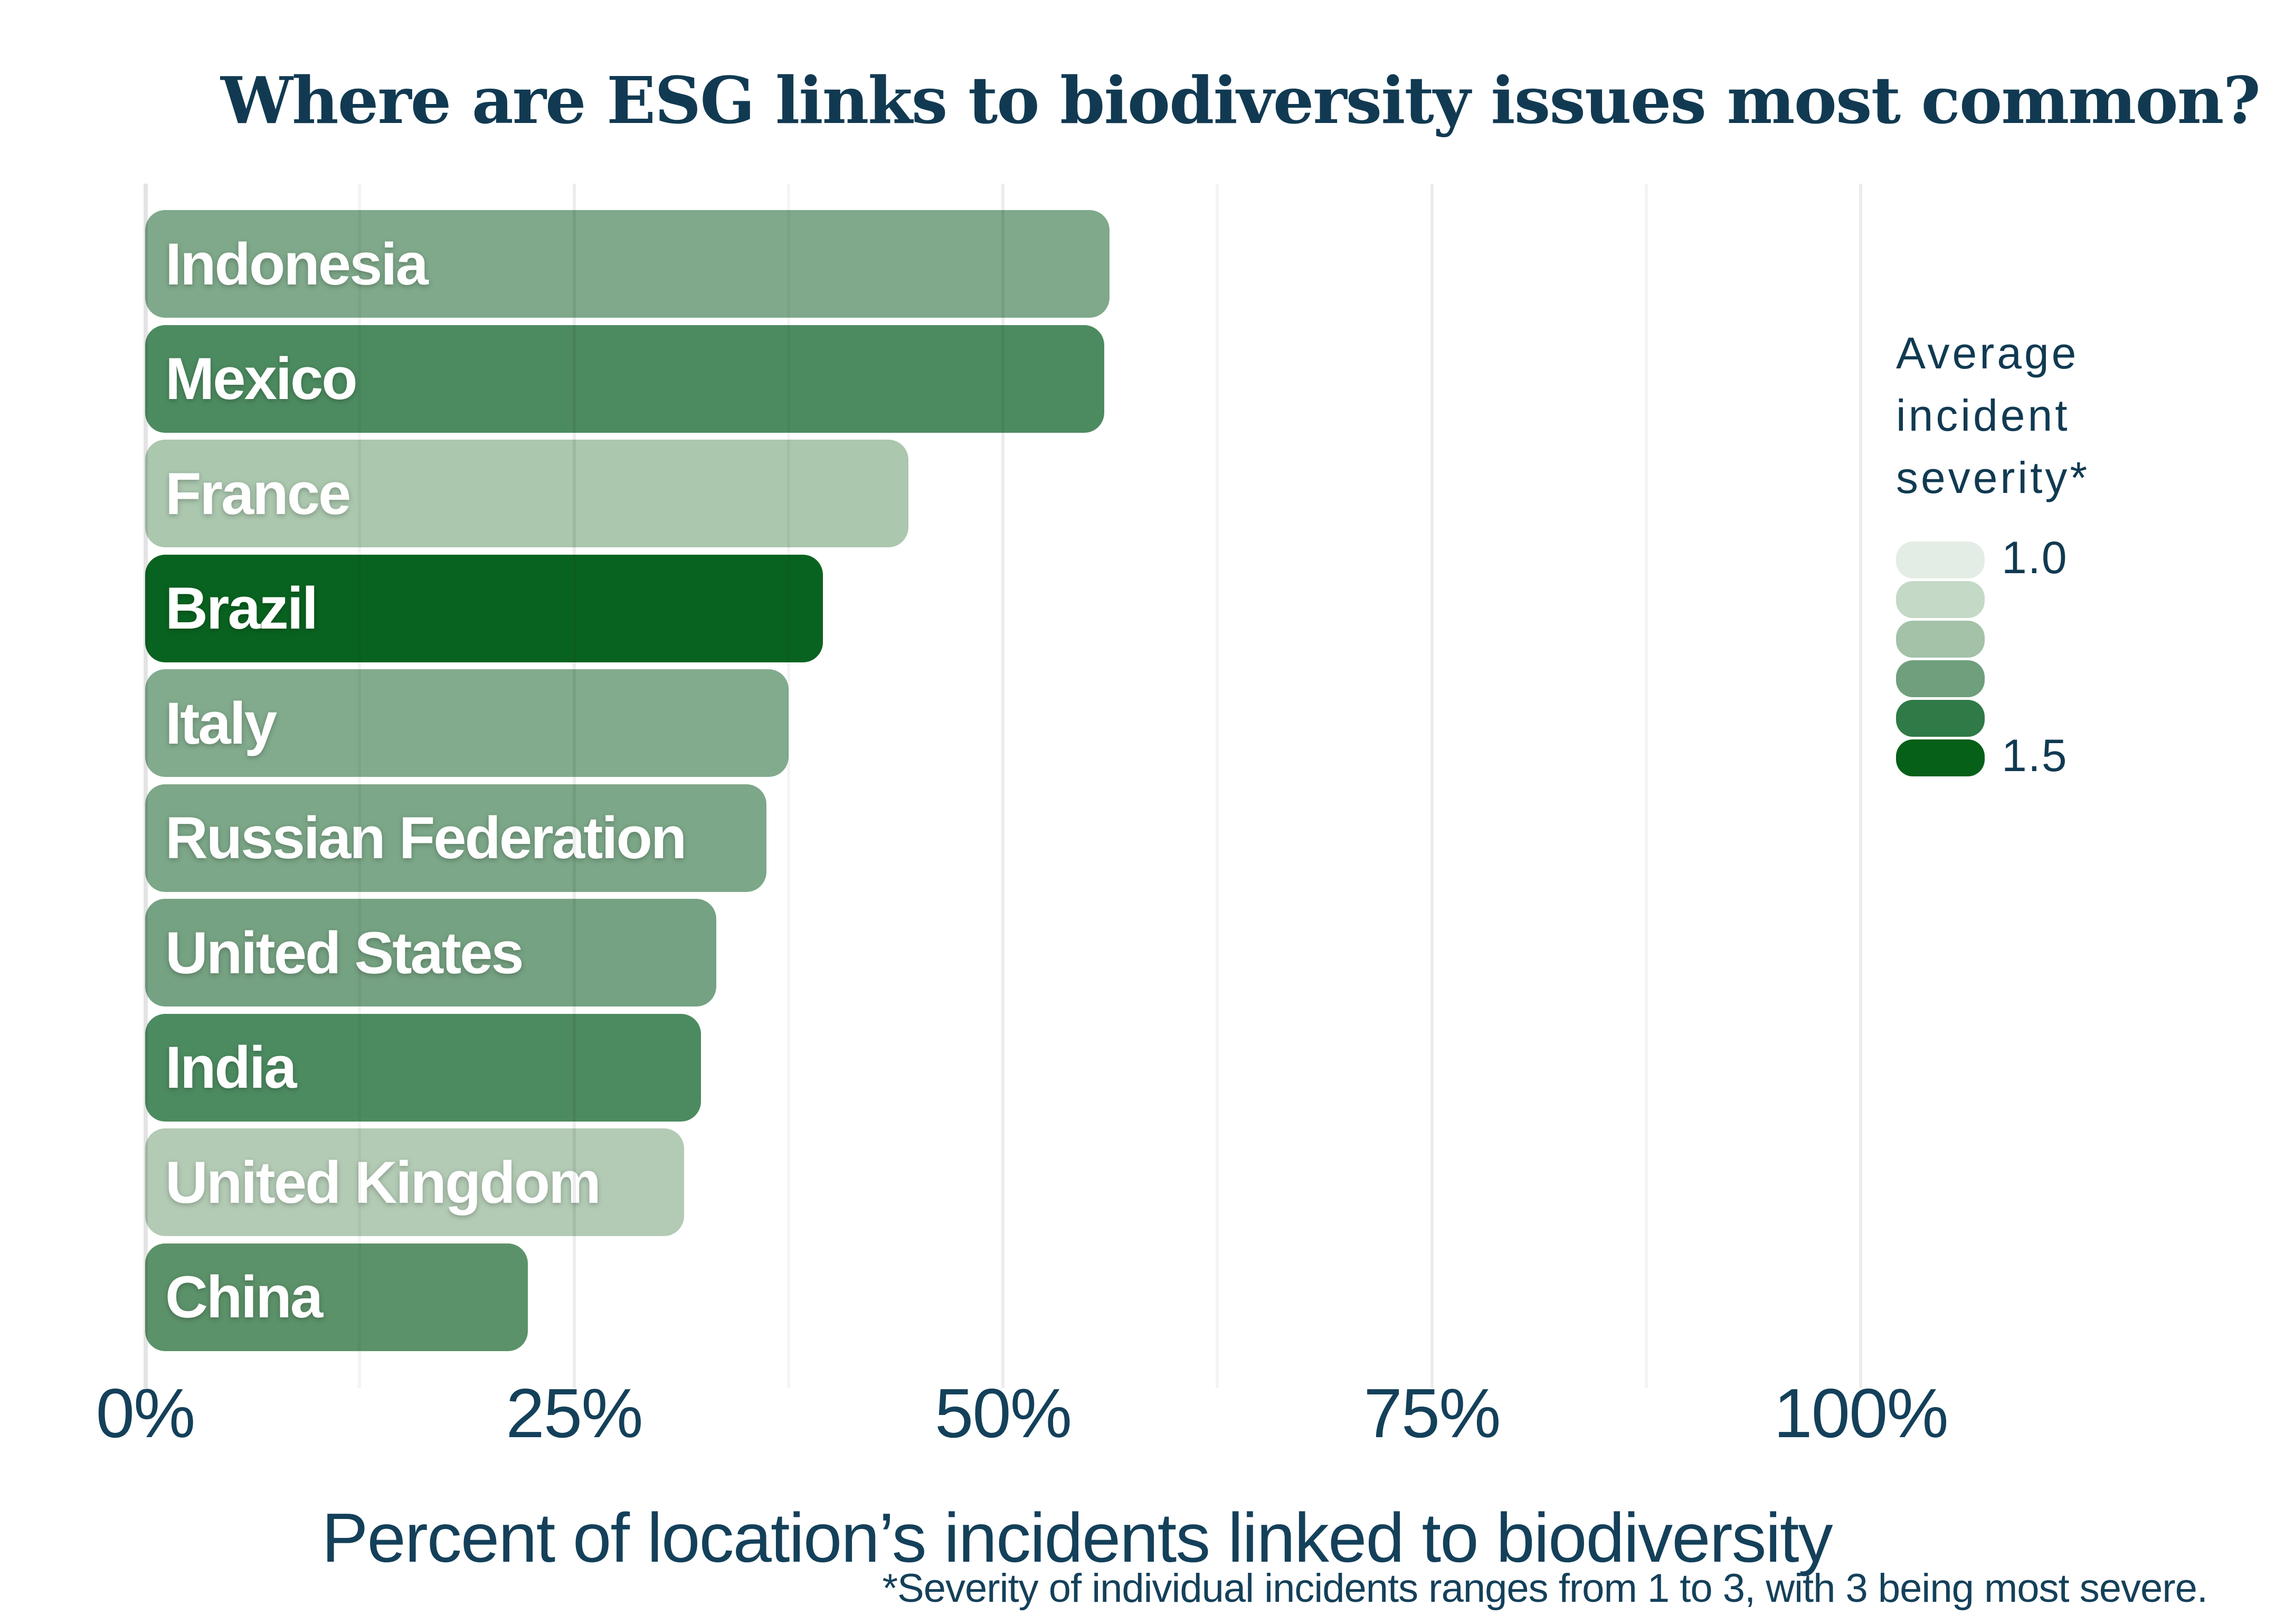 Image resolution: width=2275 pixels, height=1624 pixels. I want to click on legend-max-label: 1.5, so click(2035, 755).